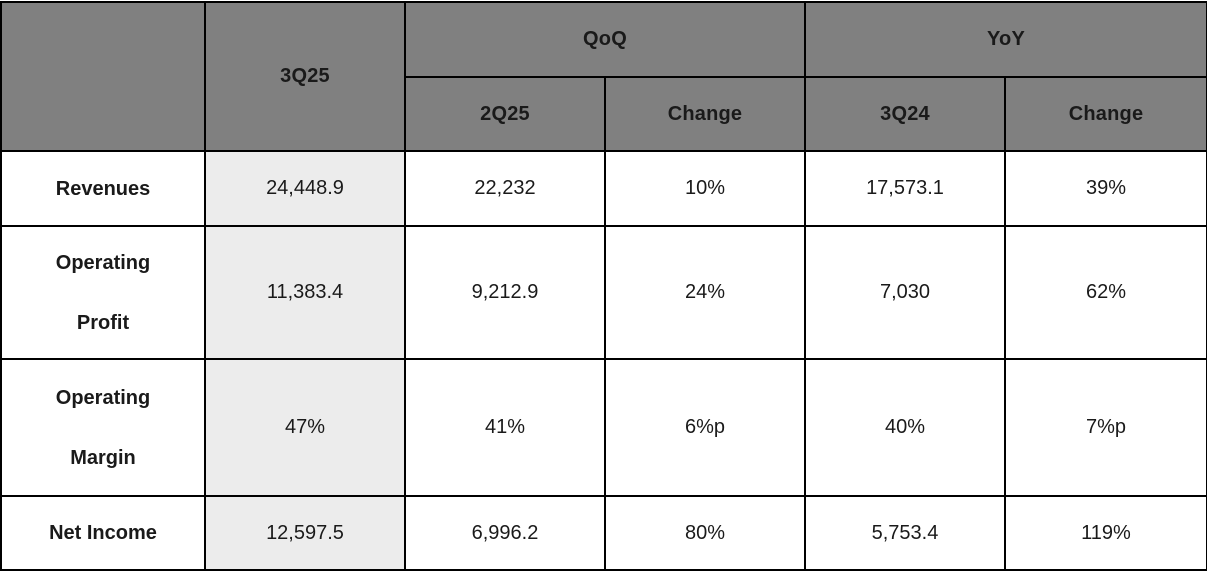 The width and height of the screenshot is (1207, 580). What do you see at coordinates (905, 188) in the screenshot?
I see `cell-revenues-3q24: 17,573.1` at bounding box center [905, 188].